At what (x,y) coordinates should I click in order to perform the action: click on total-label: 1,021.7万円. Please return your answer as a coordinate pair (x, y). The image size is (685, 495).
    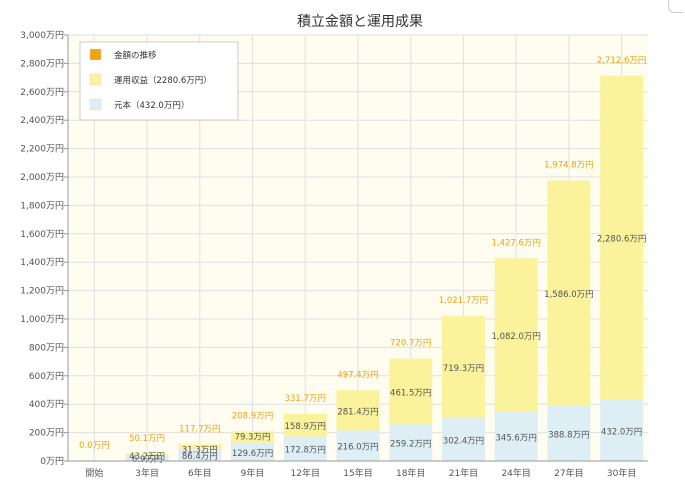
    Looking at the image, I should click on (463, 301).